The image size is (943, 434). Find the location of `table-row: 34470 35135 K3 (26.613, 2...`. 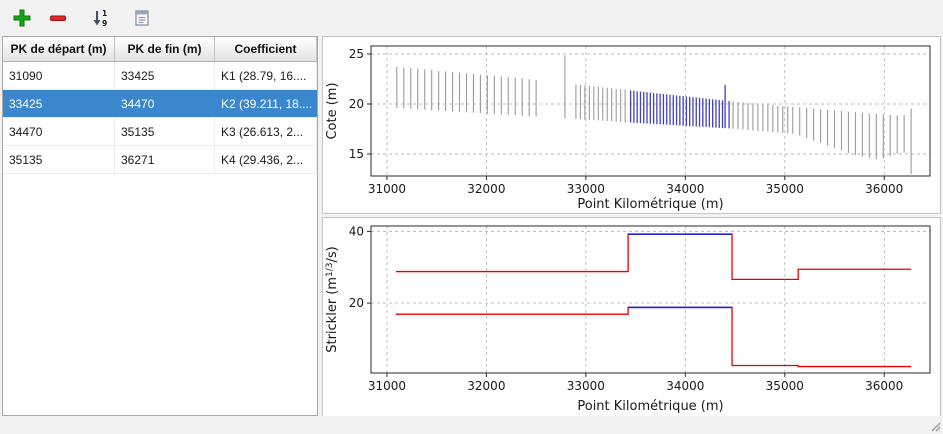

table-row: 34470 35135 K3 (26.613, 2... is located at coordinates (160, 132).